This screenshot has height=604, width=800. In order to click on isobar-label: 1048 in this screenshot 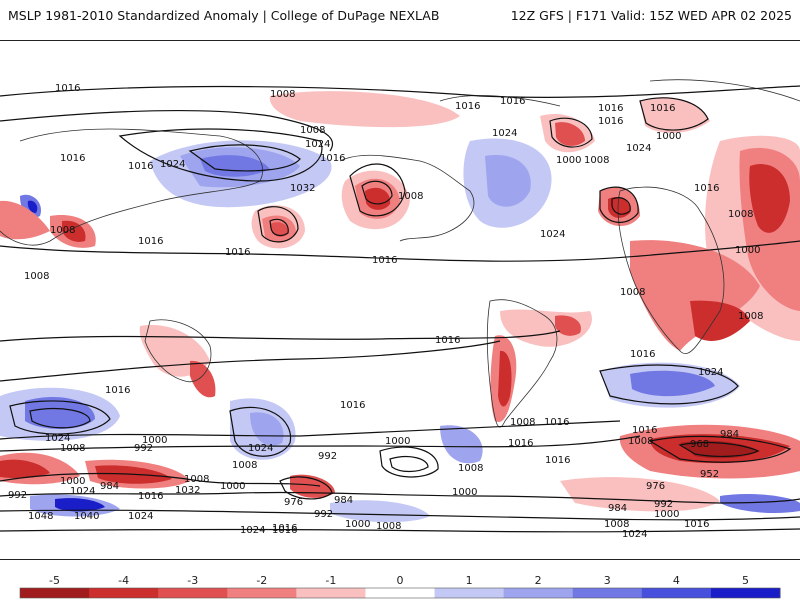, I will do `click(40, 516)`.